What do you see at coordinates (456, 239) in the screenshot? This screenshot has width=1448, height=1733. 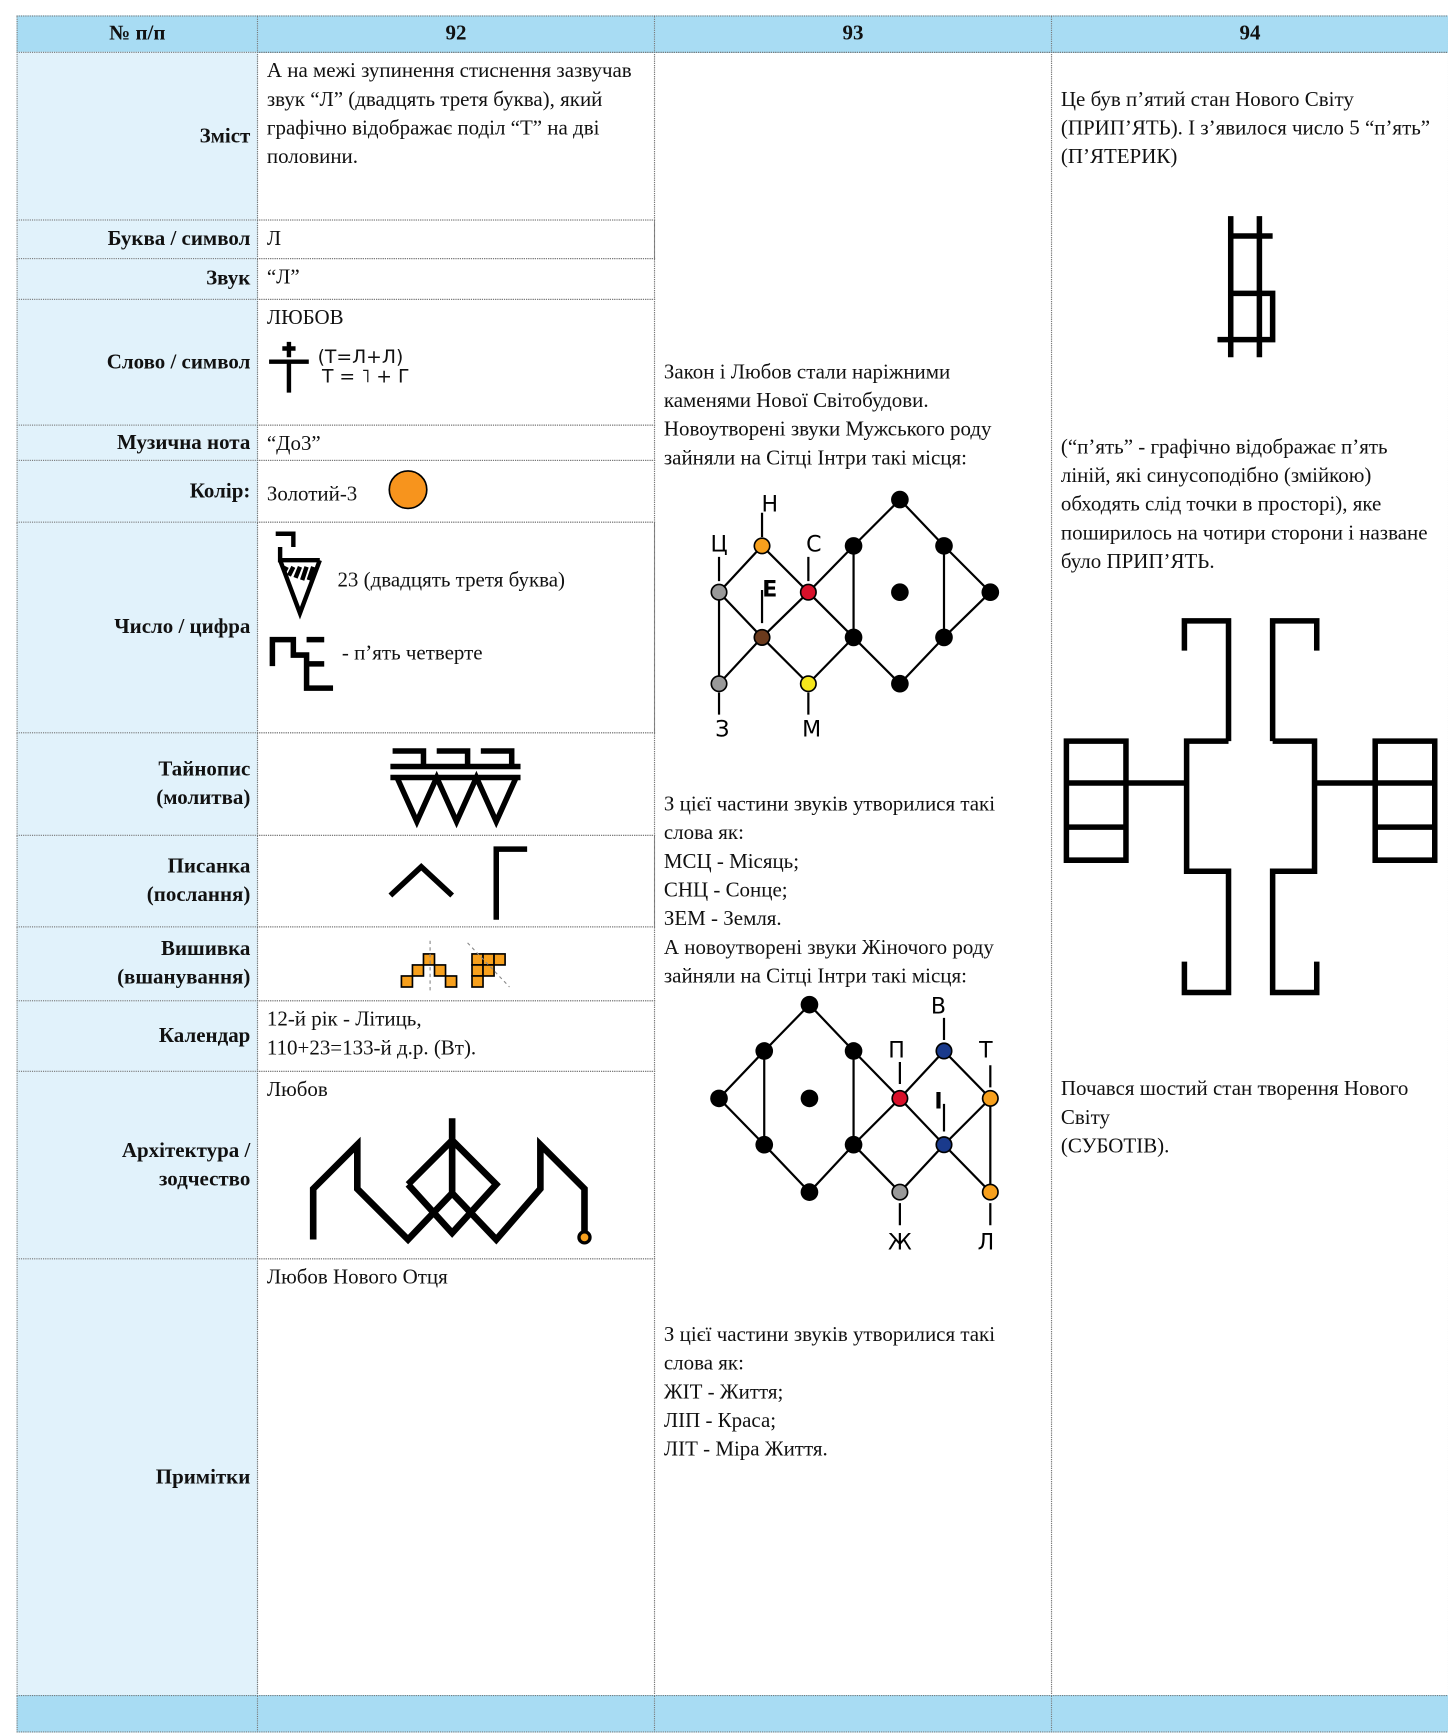 I see `row-content: Л` at bounding box center [456, 239].